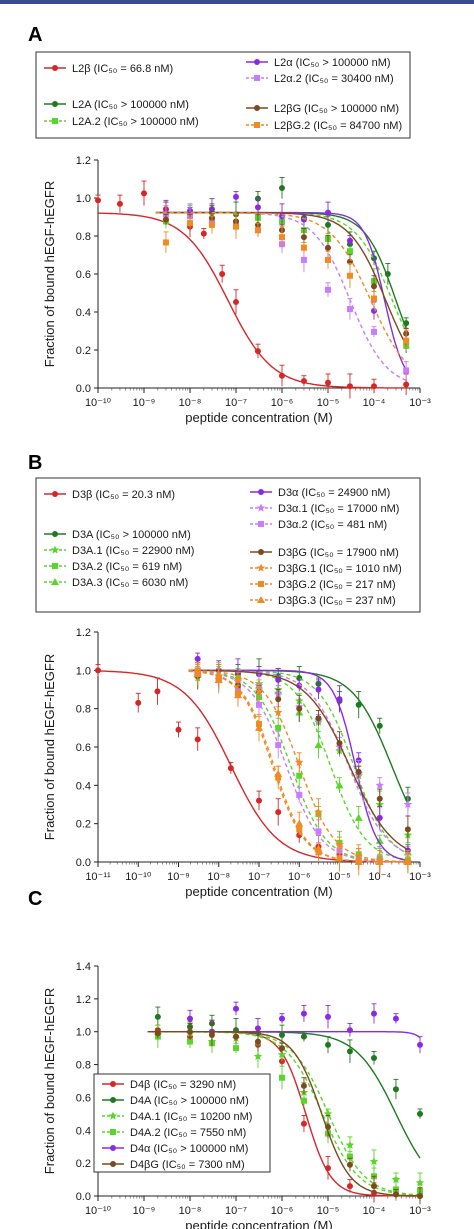  Describe the element at coordinates (135, 122) in the screenshot. I see `legend-label: L2A.2 (IC₅₀ > 100000 nM)` at that location.